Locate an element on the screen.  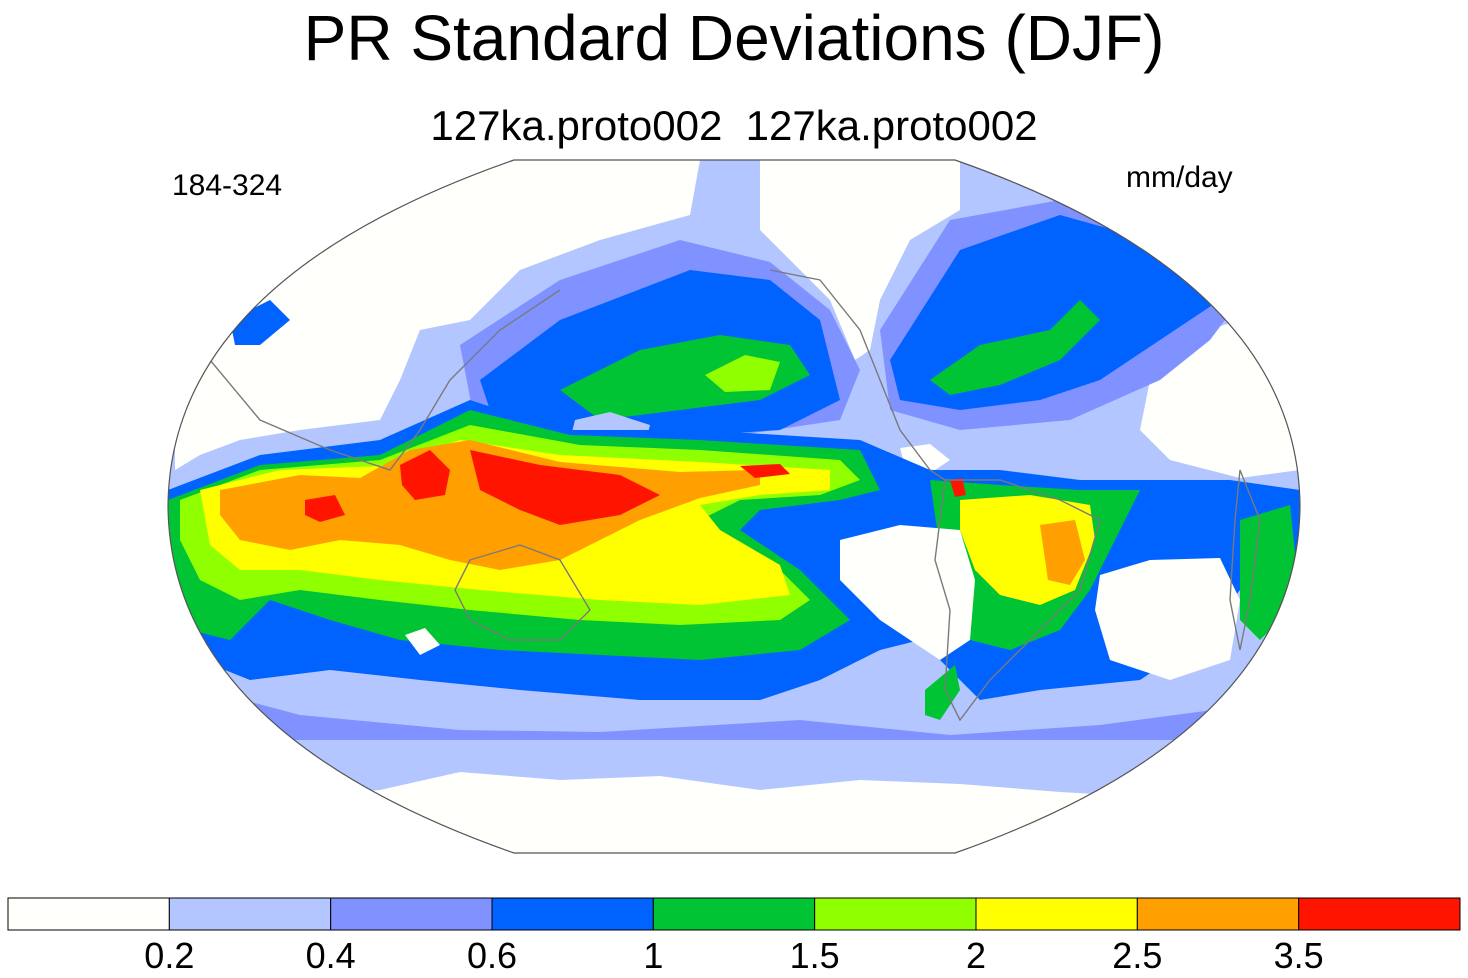
plot-title: PR Standard Deviations (DJF) is located at coordinates (734, 38).